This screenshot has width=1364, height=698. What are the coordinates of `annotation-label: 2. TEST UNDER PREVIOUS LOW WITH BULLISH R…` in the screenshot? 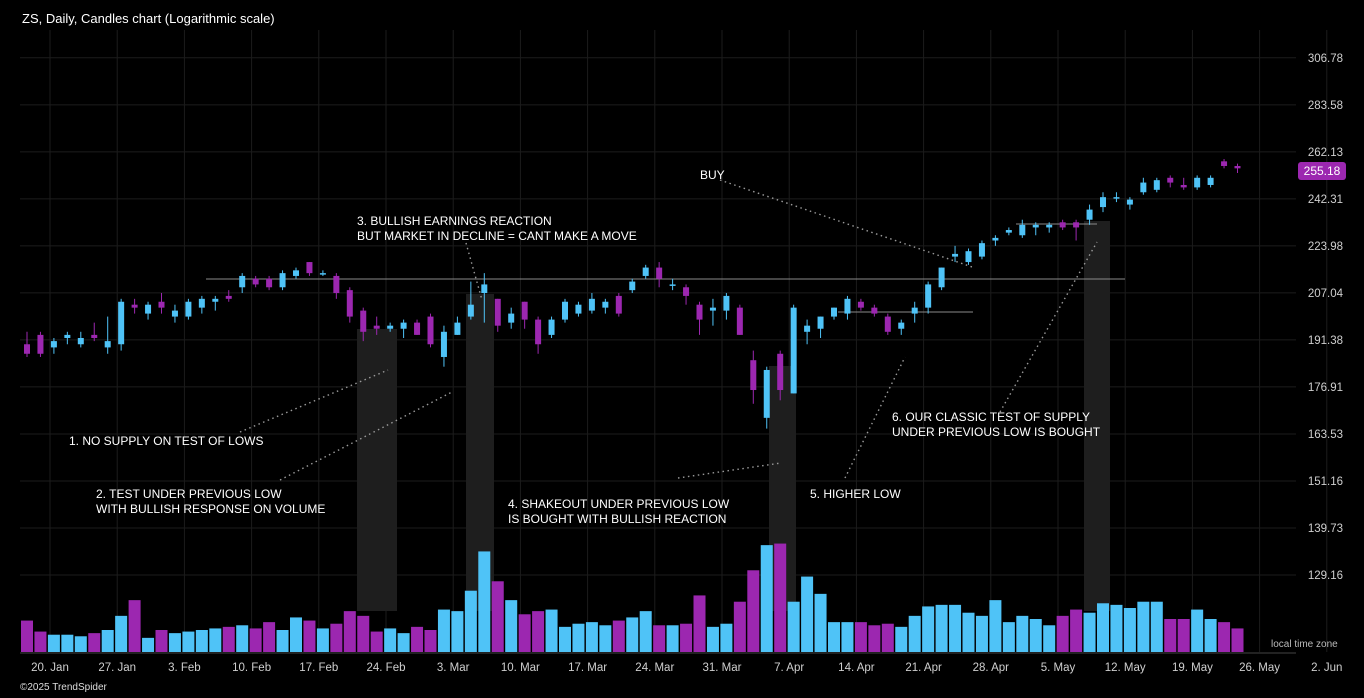 It's located at (210, 501).